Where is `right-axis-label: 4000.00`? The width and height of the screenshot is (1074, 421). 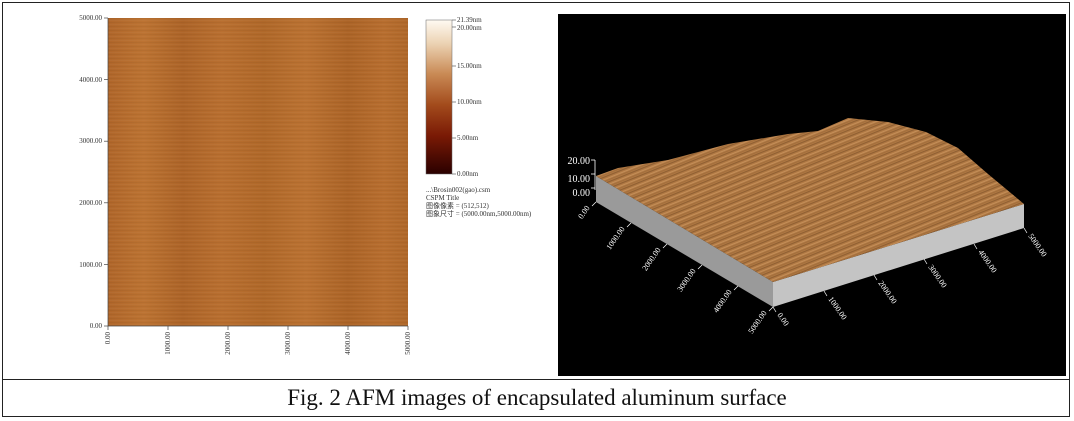
right-axis-label: 4000.00 is located at coordinates (987, 261).